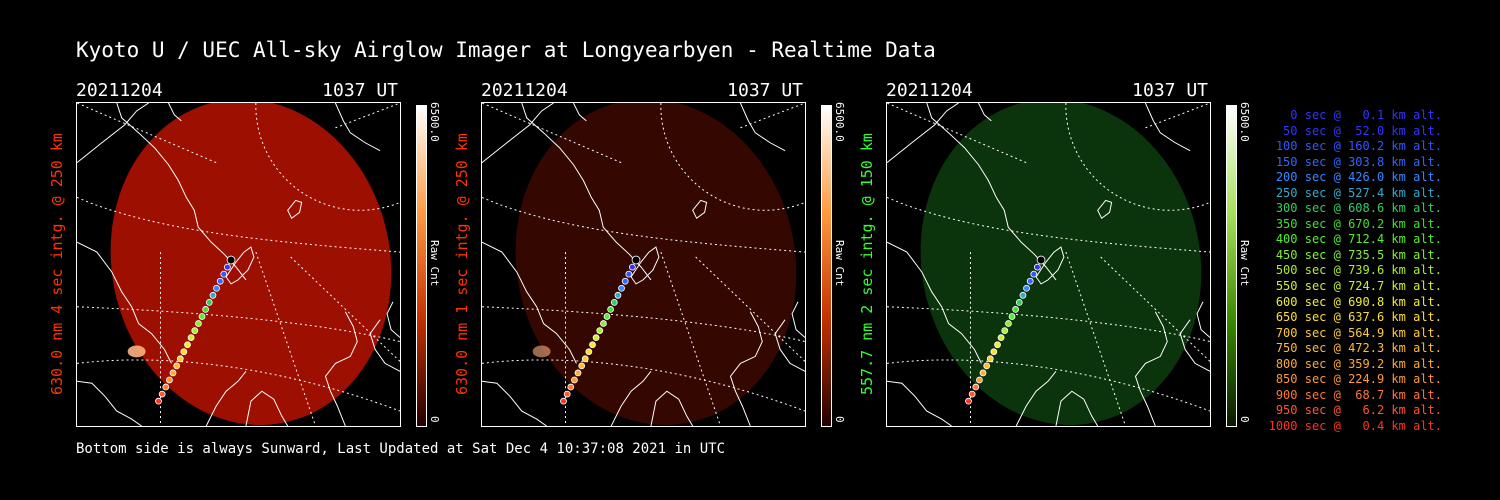 The height and width of the screenshot is (500, 1500). I want to click on legend-entry: 200 sec @ 426.0 km alt., so click(1358, 177).